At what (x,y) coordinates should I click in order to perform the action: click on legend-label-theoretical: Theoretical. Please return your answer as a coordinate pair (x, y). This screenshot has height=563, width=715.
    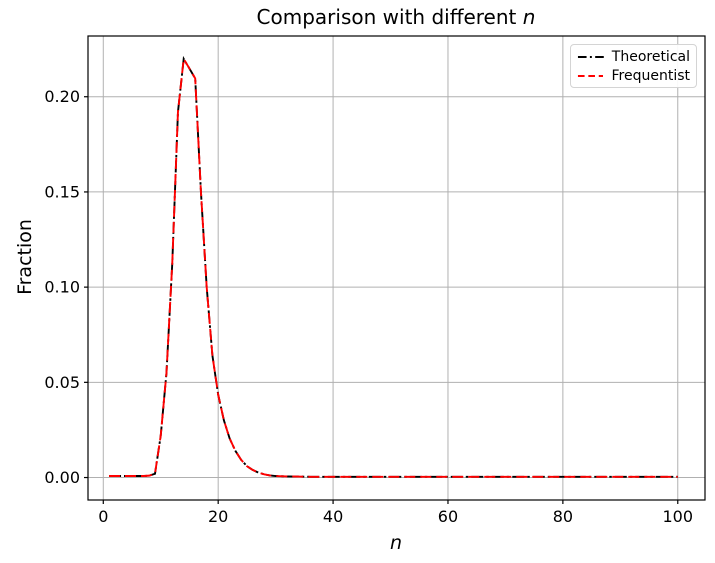
    Looking at the image, I should click on (650, 56).